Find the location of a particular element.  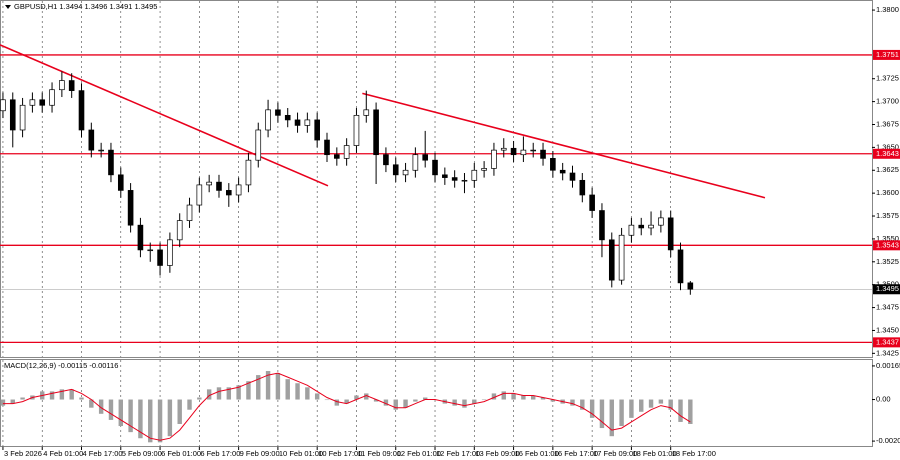

x-tick-label: 10 Feb 17:00 is located at coordinates (340, 453).